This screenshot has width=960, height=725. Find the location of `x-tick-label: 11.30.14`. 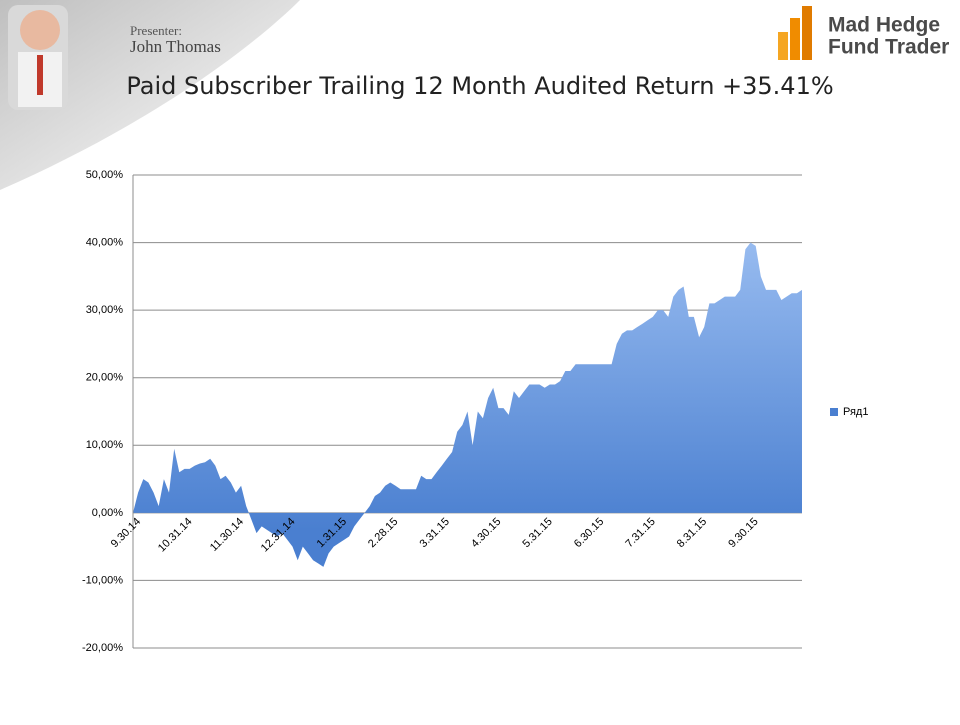

x-tick-label: 11.30.14 is located at coordinates (227, 535).